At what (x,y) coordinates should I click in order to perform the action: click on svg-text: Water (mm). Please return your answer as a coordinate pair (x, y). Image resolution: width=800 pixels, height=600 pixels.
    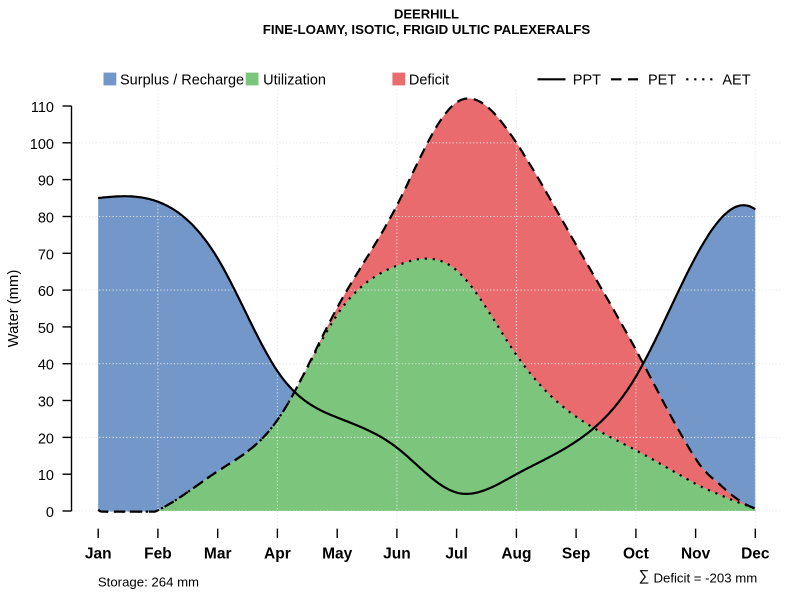
    Looking at the image, I should click on (14, 309).